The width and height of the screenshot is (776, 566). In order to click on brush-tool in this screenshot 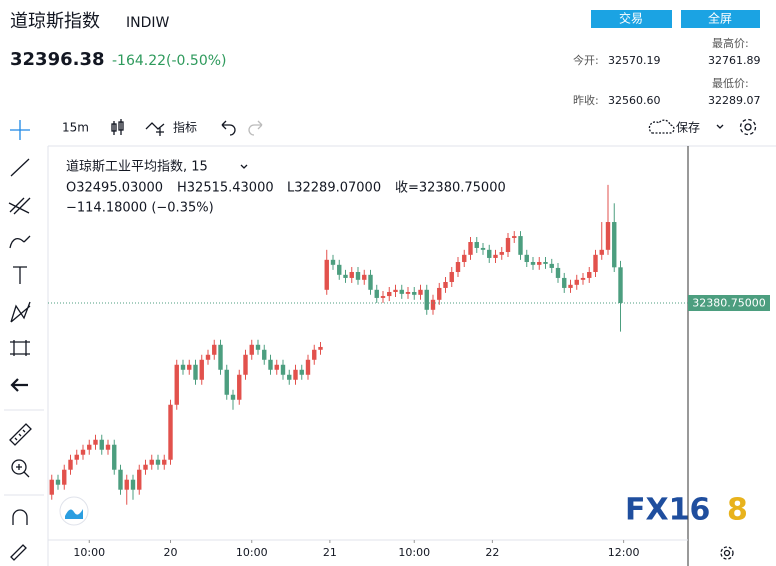, I will do `click(20, 242)`.